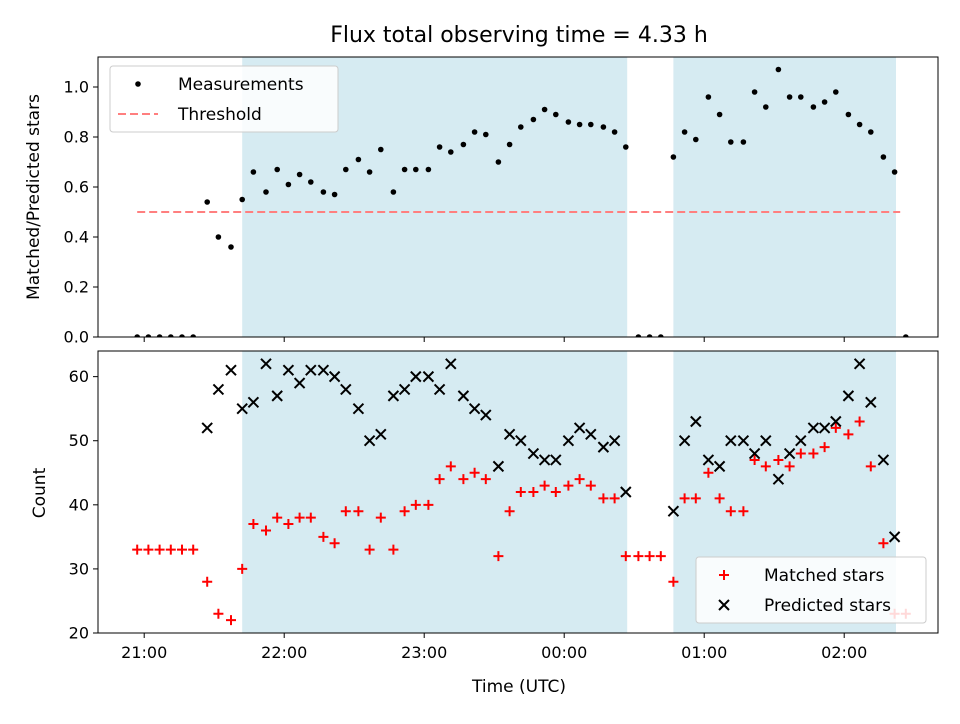 The height and width of the screenshot is (724, 960). What do you see at coordinates (76, 287) in the screenshot?
I see `top-y-tick-label: 0.2` at bounding box center [76, 287].